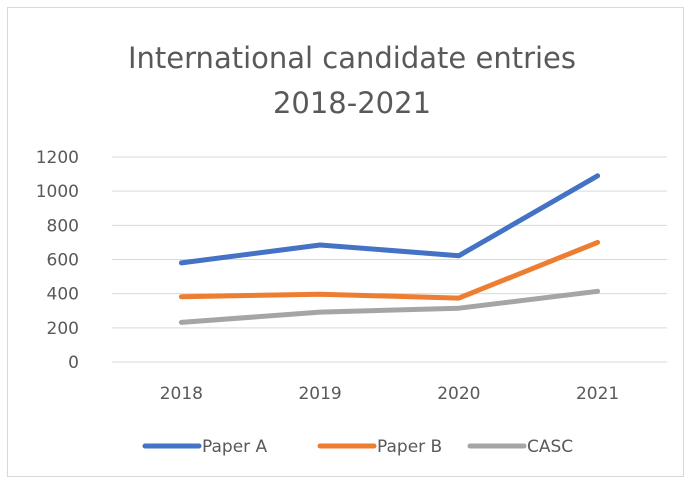 The width and height of the screenshot is (693, 486). Describe the element at coordinates (181, 394) in the screenshot. I see `x-tick-label: 2018` at that location.